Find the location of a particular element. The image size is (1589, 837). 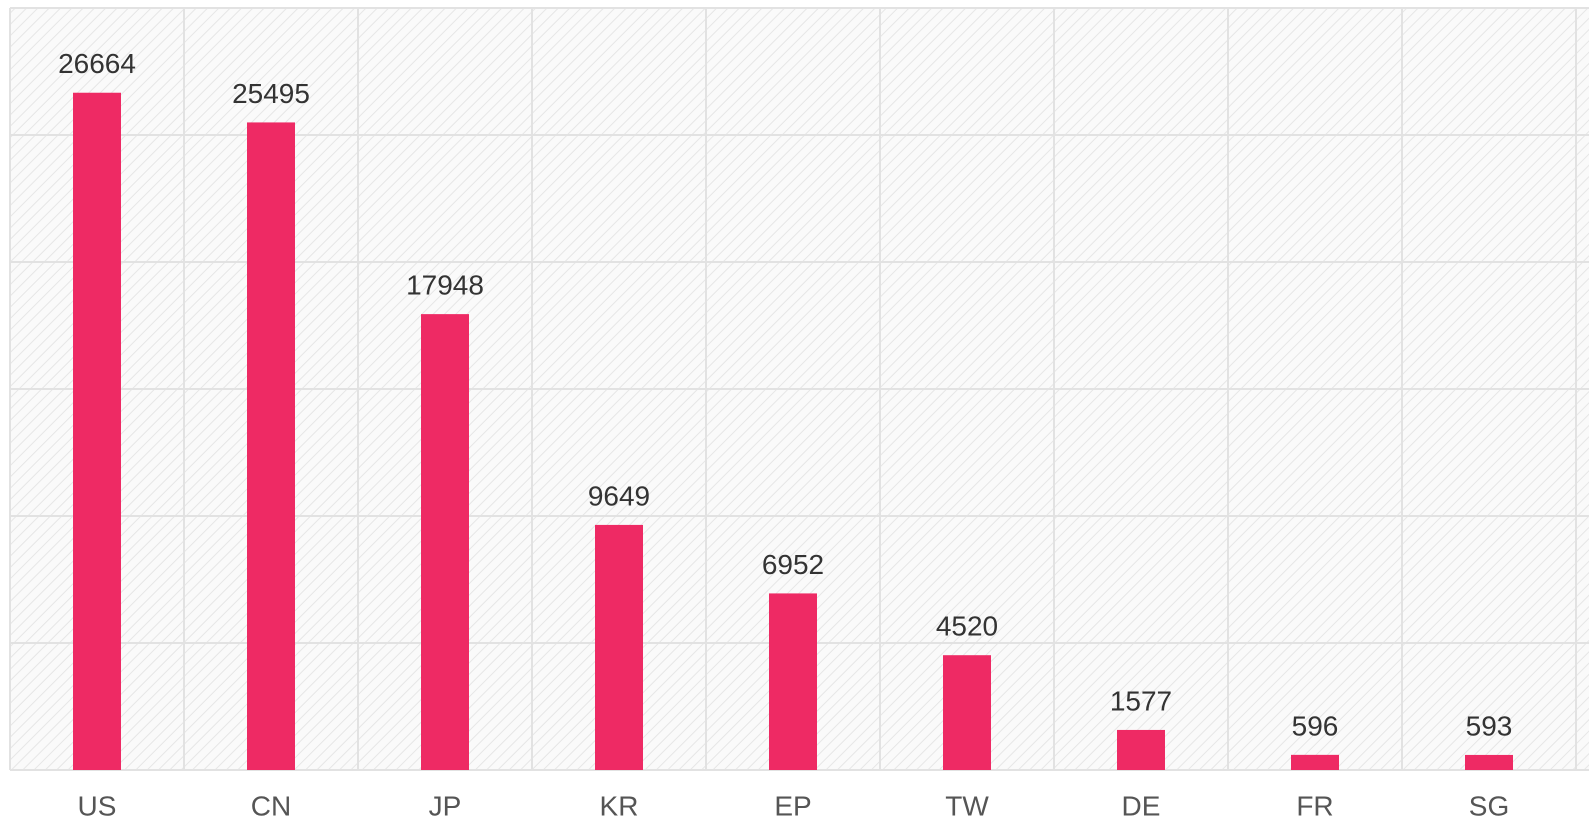

x-tick-label: JP is located at coordinates (445, 805).